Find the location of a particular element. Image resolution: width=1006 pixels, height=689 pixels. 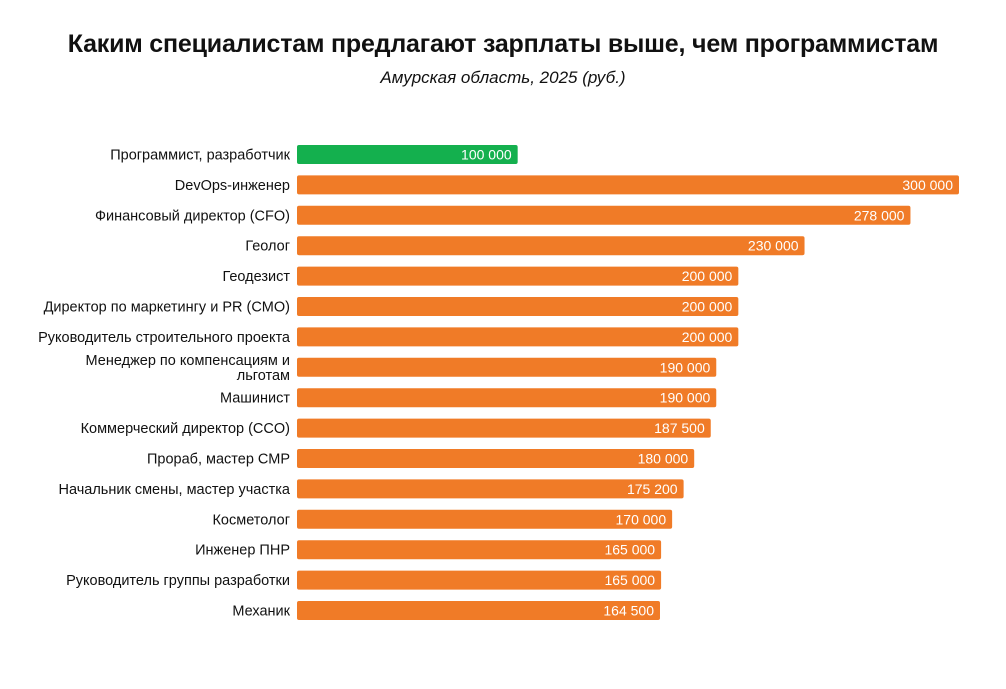

category-label-3: Геолог is located at coordinates (267, 247).